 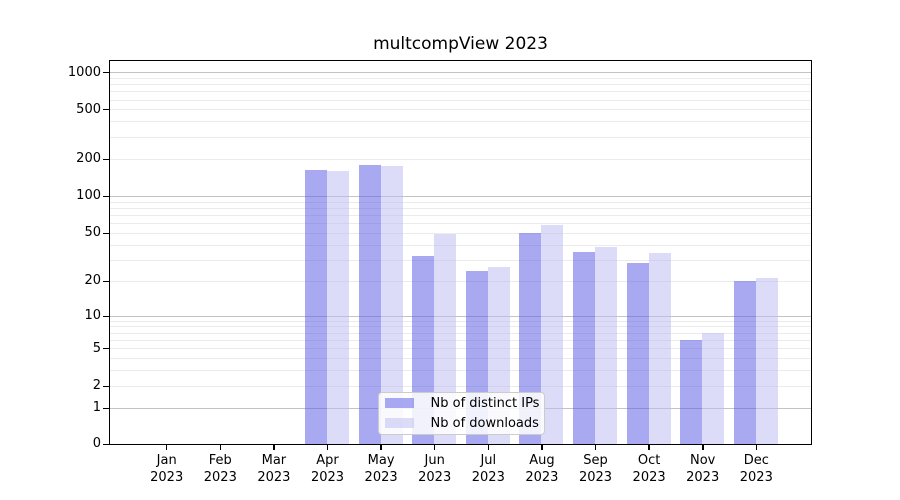 I want to click on bar-downloads-dec, so click(x=766, y=361).